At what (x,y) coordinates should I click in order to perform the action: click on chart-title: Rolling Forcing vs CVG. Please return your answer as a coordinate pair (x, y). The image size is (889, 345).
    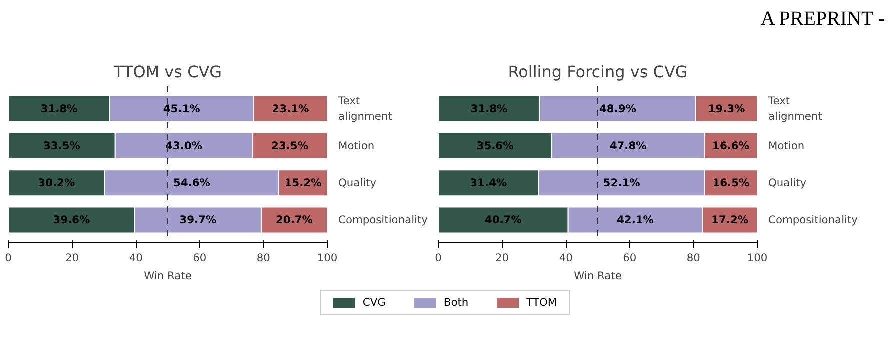
    Looking at the image, I should click on (598, 72).